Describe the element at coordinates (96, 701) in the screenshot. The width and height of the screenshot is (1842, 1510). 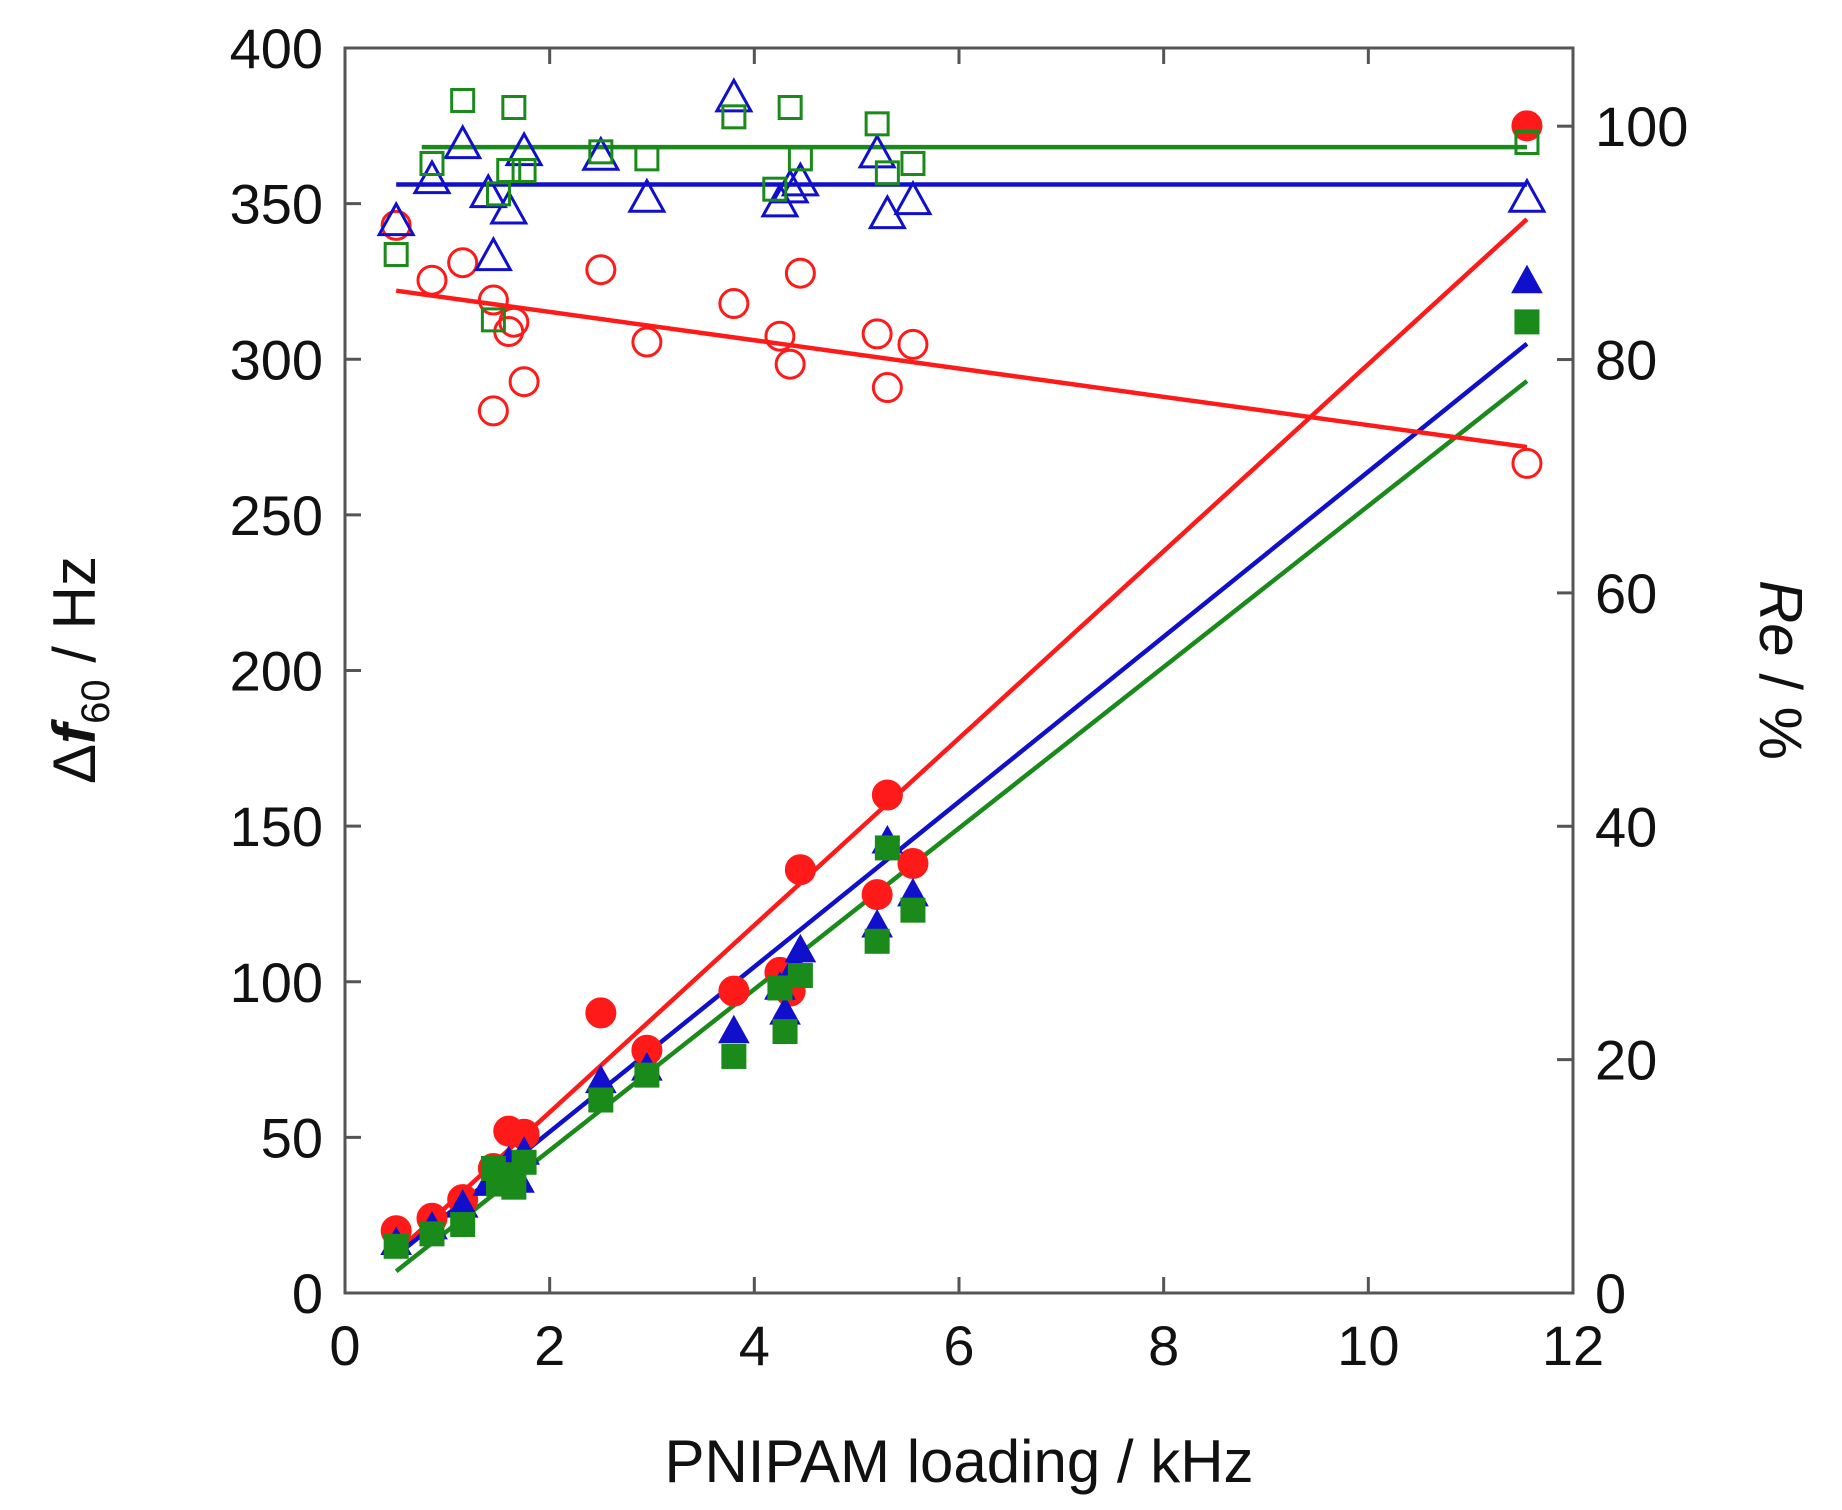
I see `y-left-title-sub: 60` at that location.